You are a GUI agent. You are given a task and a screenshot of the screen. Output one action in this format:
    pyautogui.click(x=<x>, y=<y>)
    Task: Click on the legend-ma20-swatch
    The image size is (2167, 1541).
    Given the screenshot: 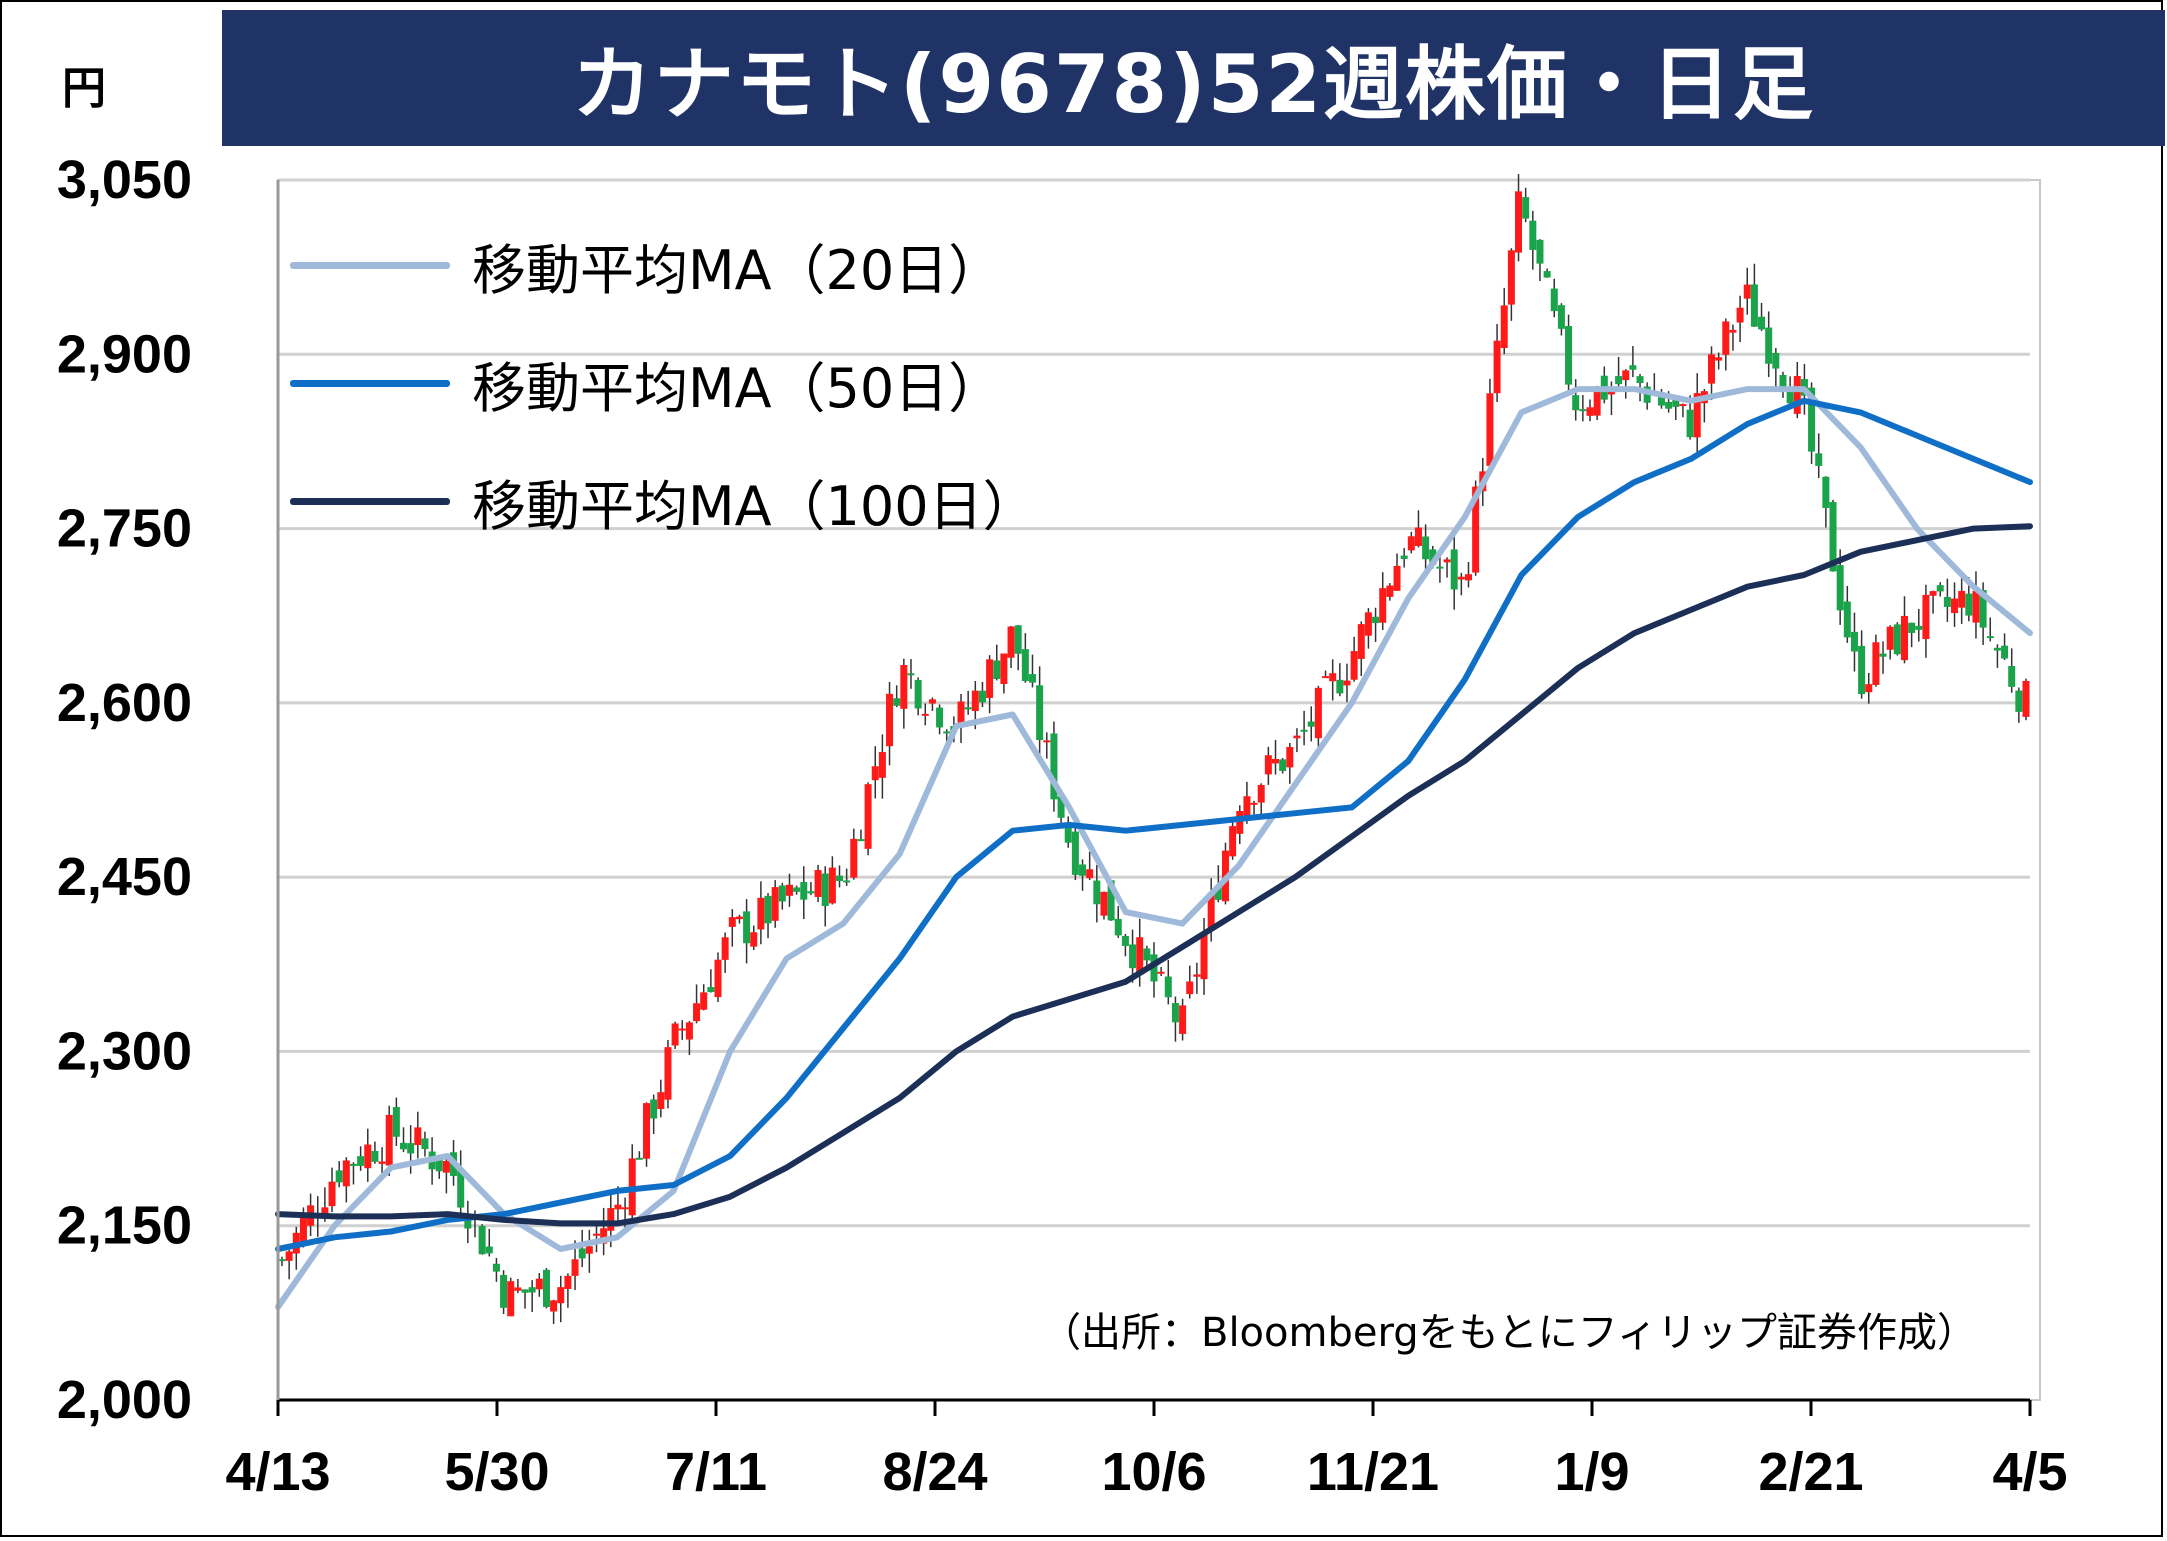 What is the action you would take?
    pyautogui.click(x=370, y=265)
    